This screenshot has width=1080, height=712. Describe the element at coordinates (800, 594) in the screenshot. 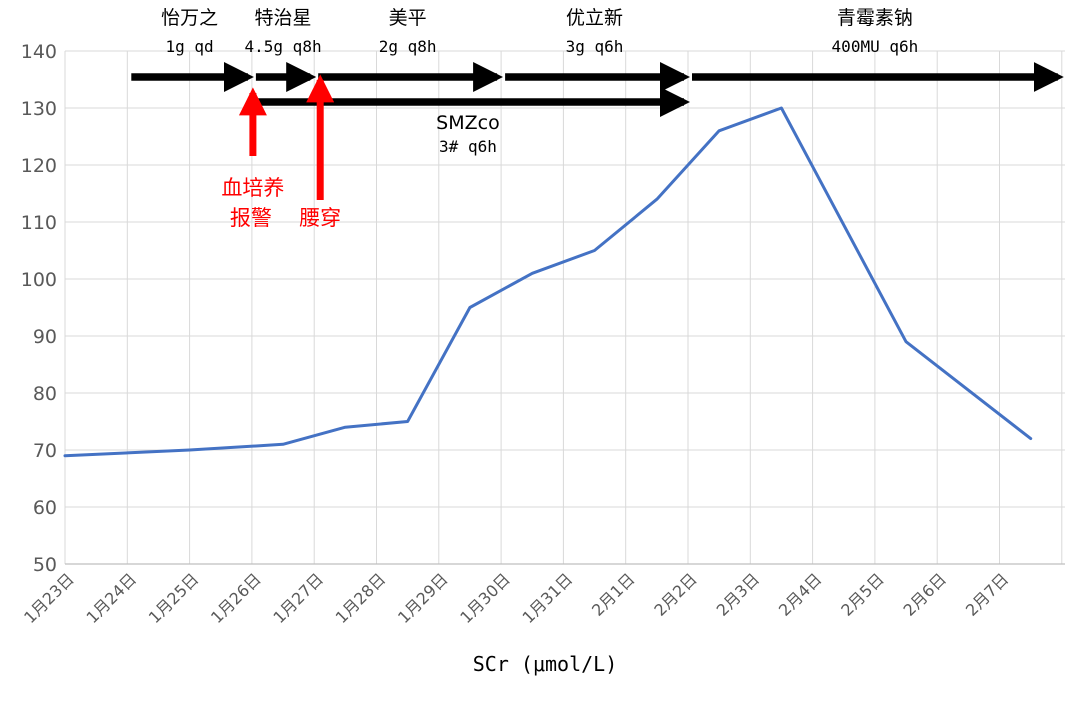

I see `x-tick-label: 2月4日` at that location.